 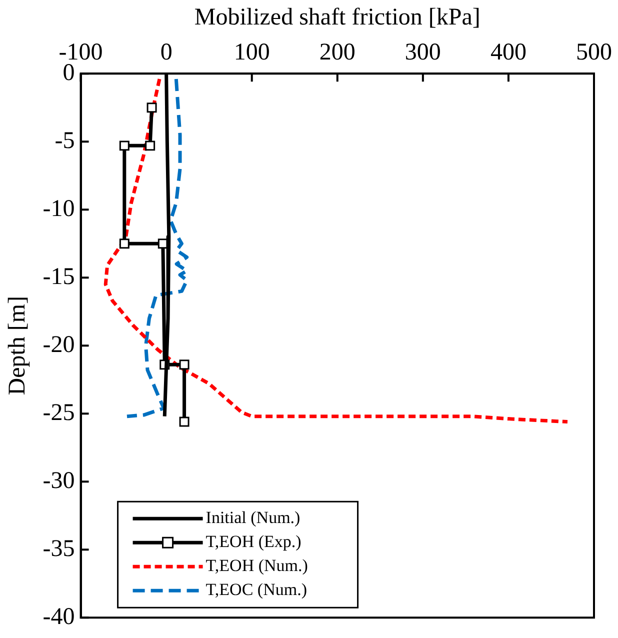 What do you see at coordinates (337, 52) in the screenshot?
I see `x-tick-label: 200` at bounding box center [337, 52].